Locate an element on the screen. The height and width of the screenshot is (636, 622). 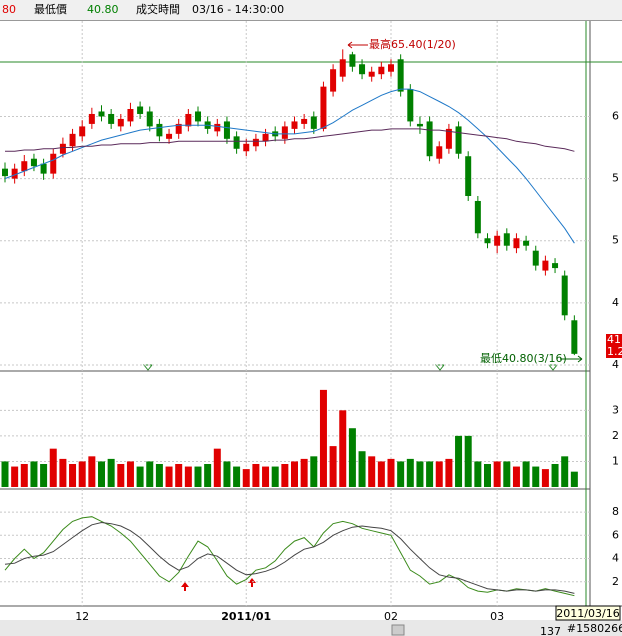
x-tick-label: 2011/01 is located at coordinates (246, 616).